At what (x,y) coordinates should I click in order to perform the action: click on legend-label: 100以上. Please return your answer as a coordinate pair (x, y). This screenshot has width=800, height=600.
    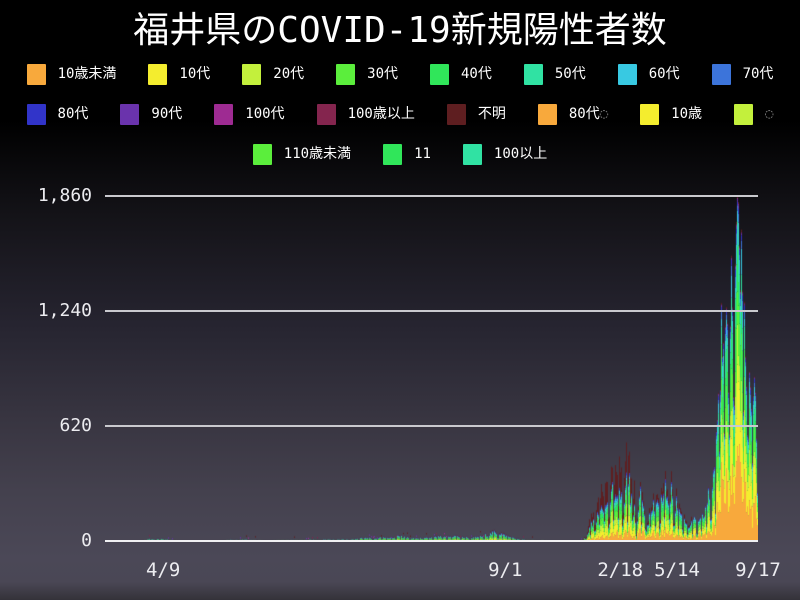
    Looking at the image, I should click on (520, 154).